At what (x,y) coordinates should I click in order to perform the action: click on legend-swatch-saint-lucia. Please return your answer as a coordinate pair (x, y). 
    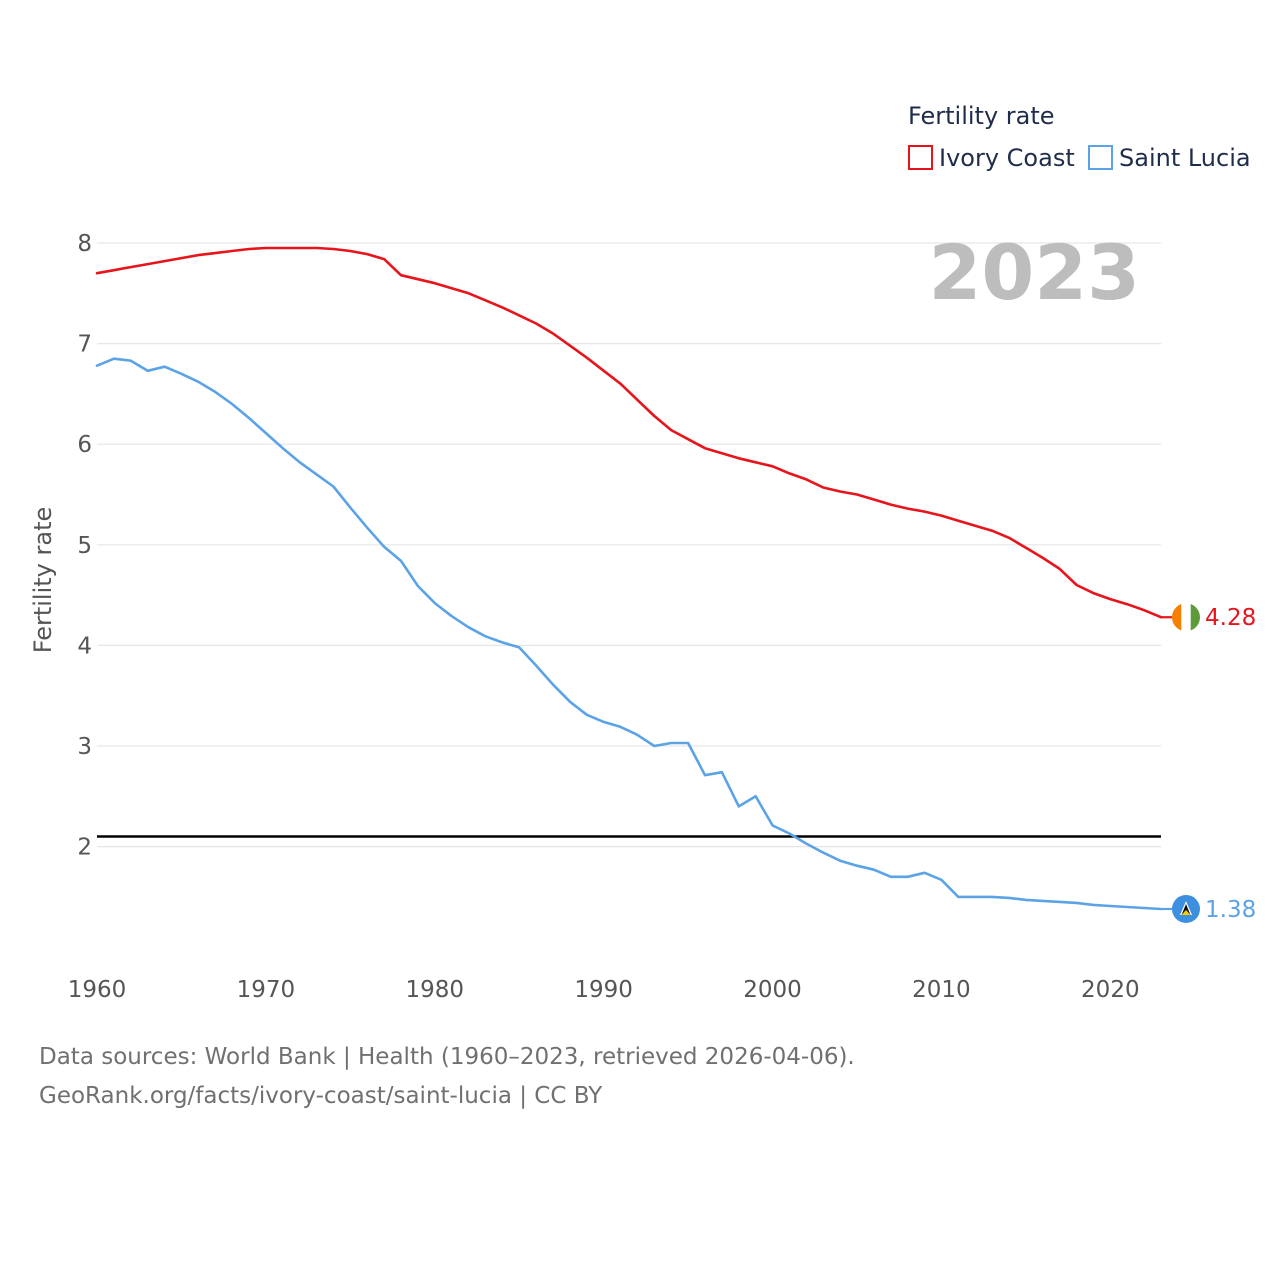
    Looking at the image, I should click on (1100, 157).